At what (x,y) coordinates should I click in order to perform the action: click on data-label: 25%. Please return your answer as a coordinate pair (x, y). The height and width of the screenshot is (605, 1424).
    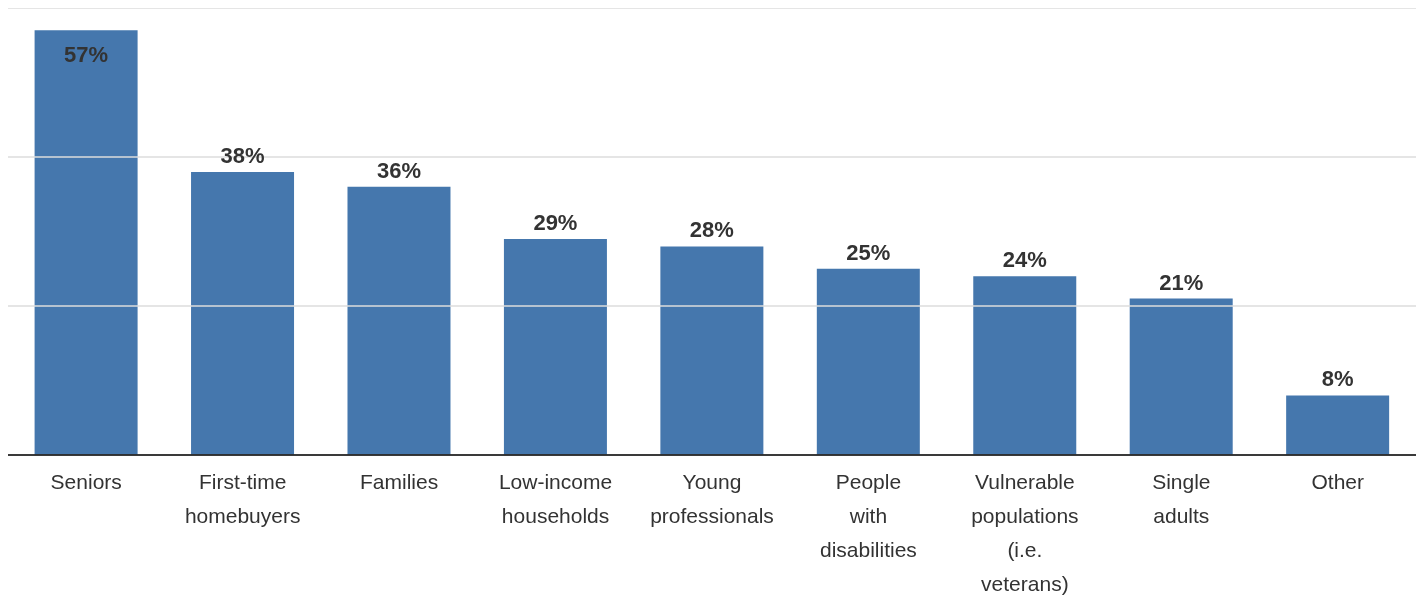
    Looking at the image, I should click on (868, 252).